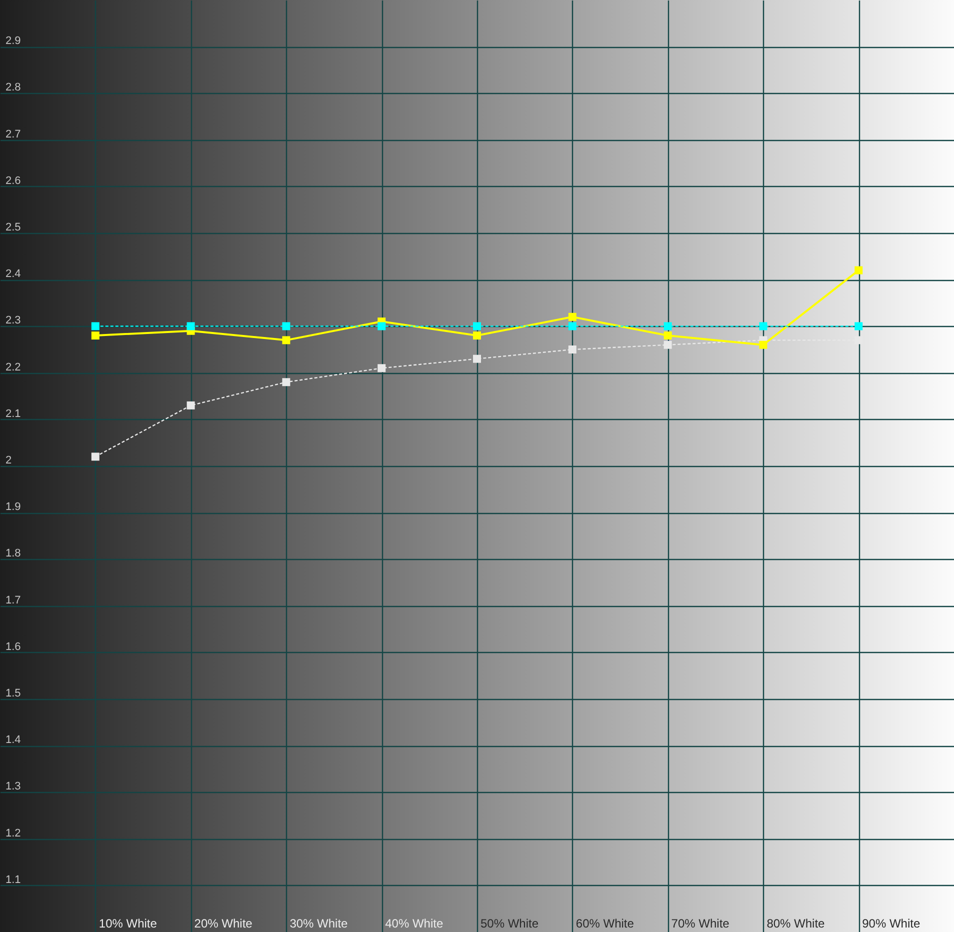  What do you see at coordinates (700, 923) in the screenshot?
I see `x-tick-label: 70% White` at bounding box center [700, 923].